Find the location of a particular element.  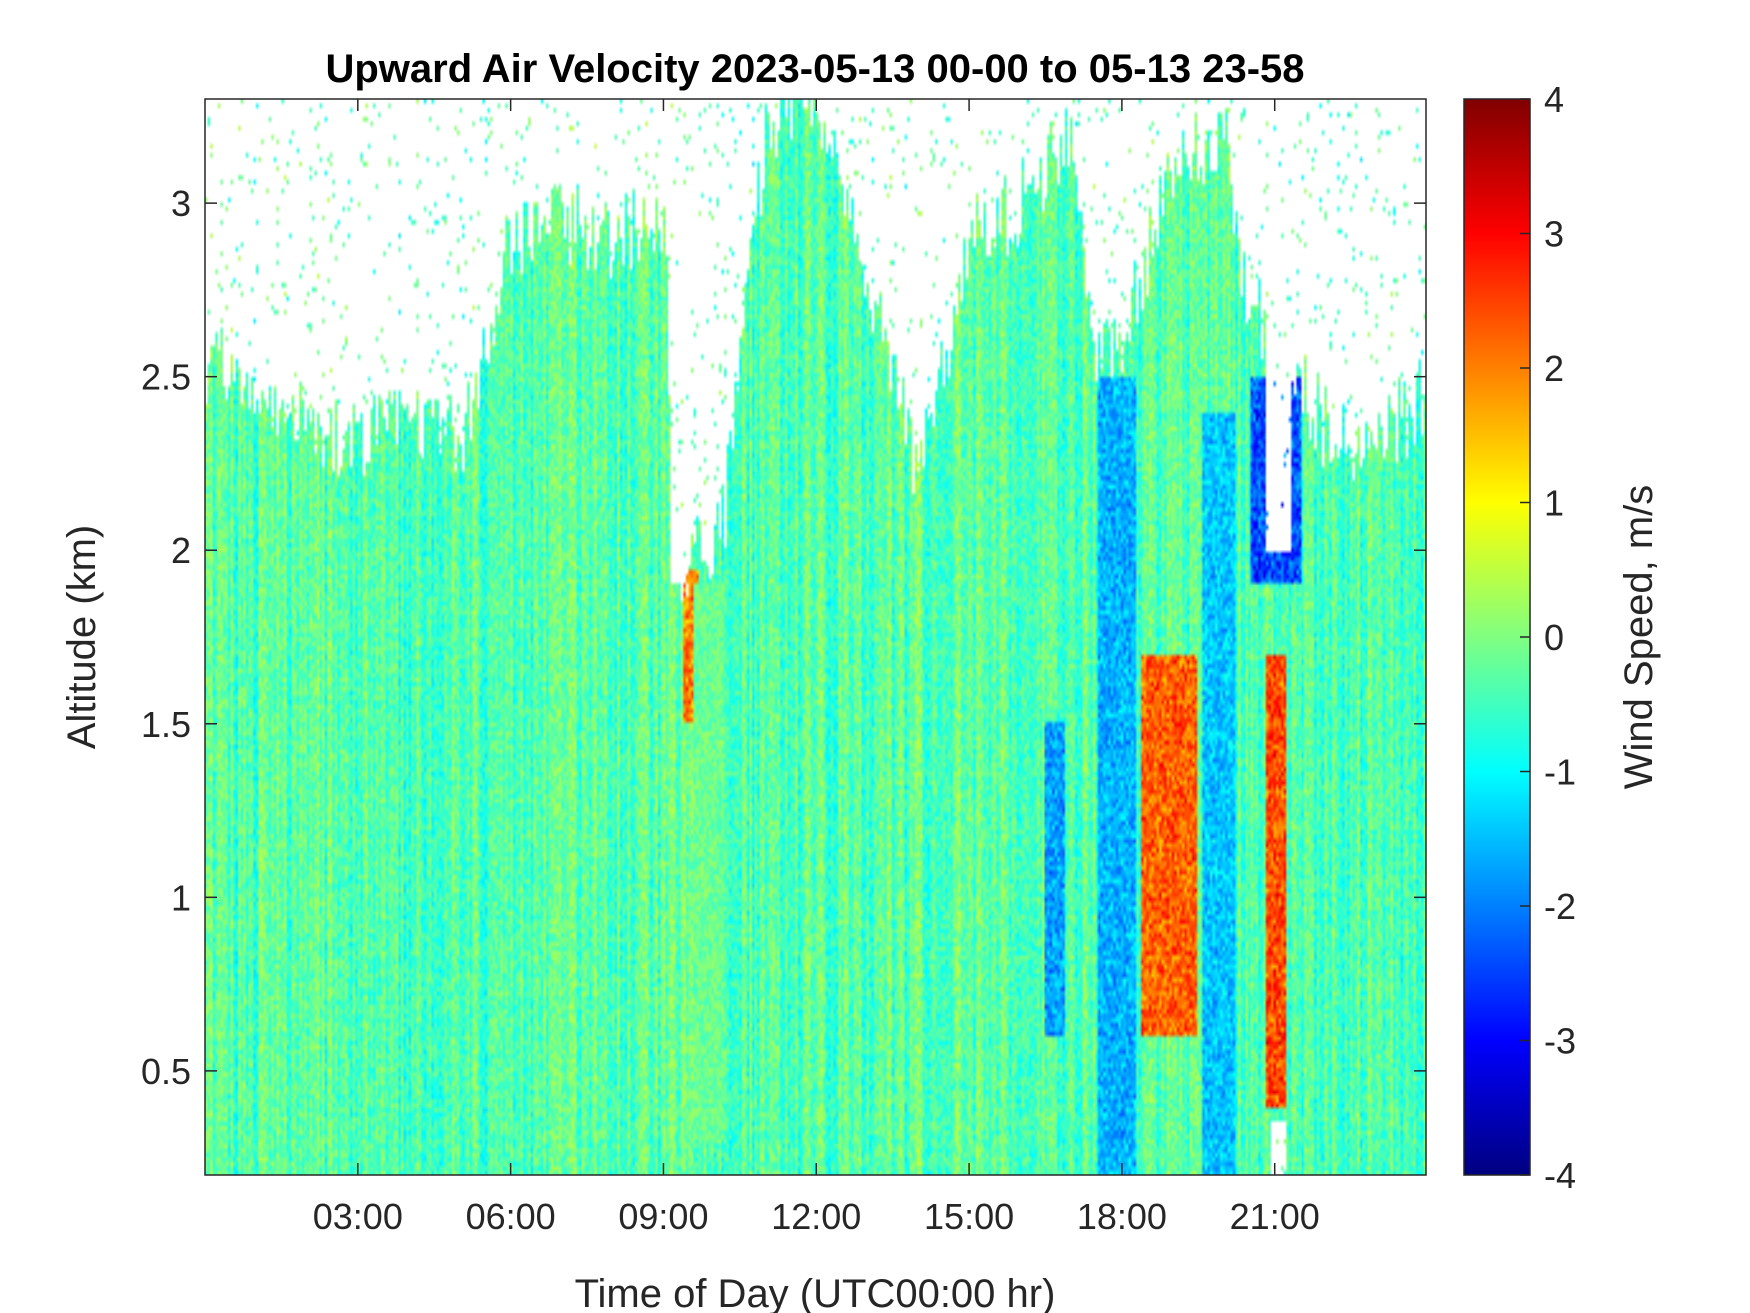

x-tick-label: 21:00 is located at coordinates (1275, 1216).